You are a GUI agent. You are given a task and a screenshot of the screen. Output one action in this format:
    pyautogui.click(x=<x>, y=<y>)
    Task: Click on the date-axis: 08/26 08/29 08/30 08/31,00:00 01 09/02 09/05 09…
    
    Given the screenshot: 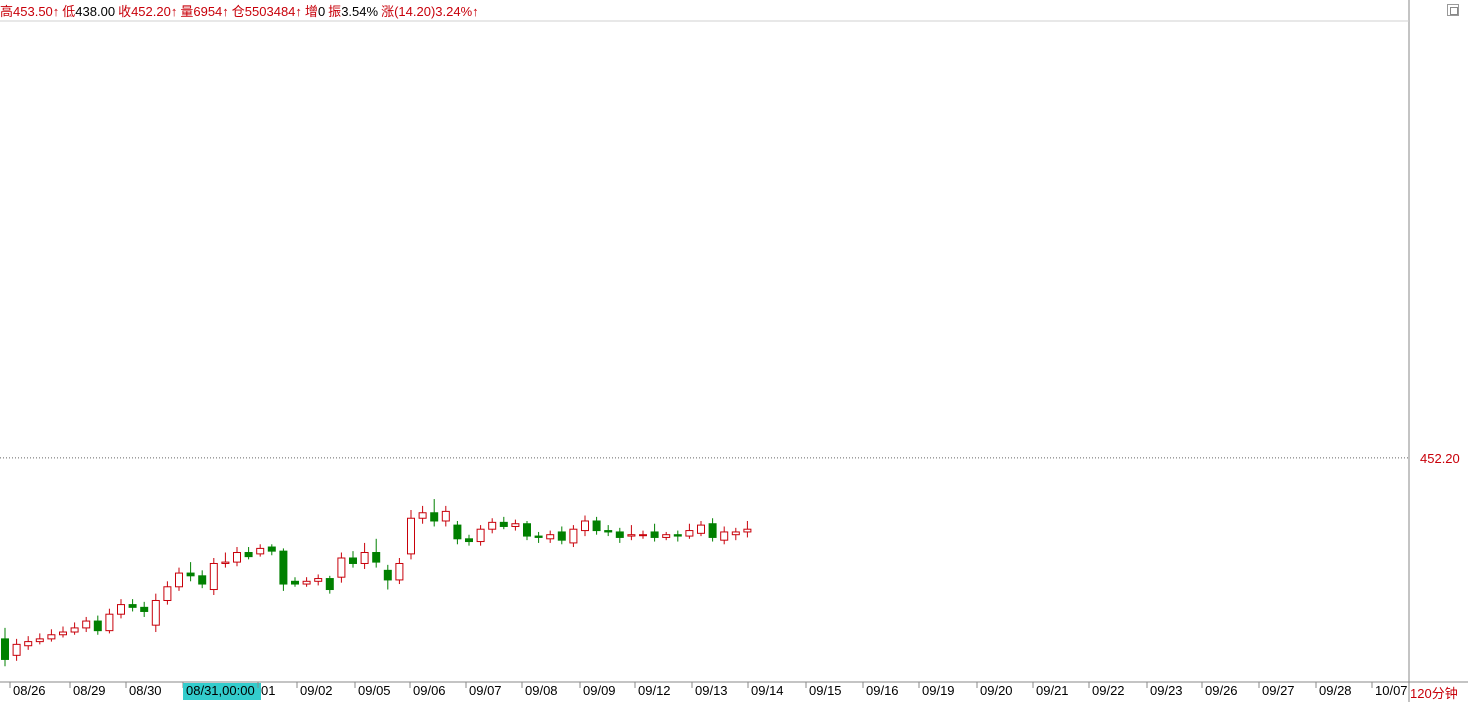 What is the action you would take?
    pyautogui.click(x=708, y=691)
    